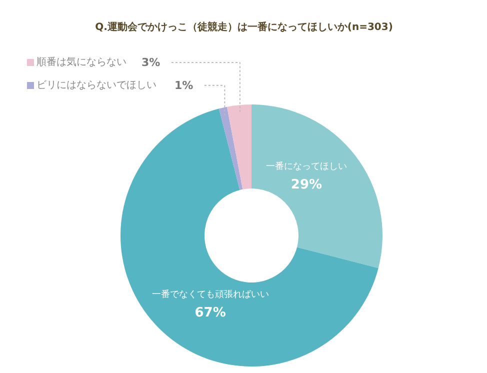 This screenshot has width=487, height=373. Describe the element at coordinates (210, 294) in the screenshot. I see `slice-label: 一番でなくても頑張ればいい` at that location.